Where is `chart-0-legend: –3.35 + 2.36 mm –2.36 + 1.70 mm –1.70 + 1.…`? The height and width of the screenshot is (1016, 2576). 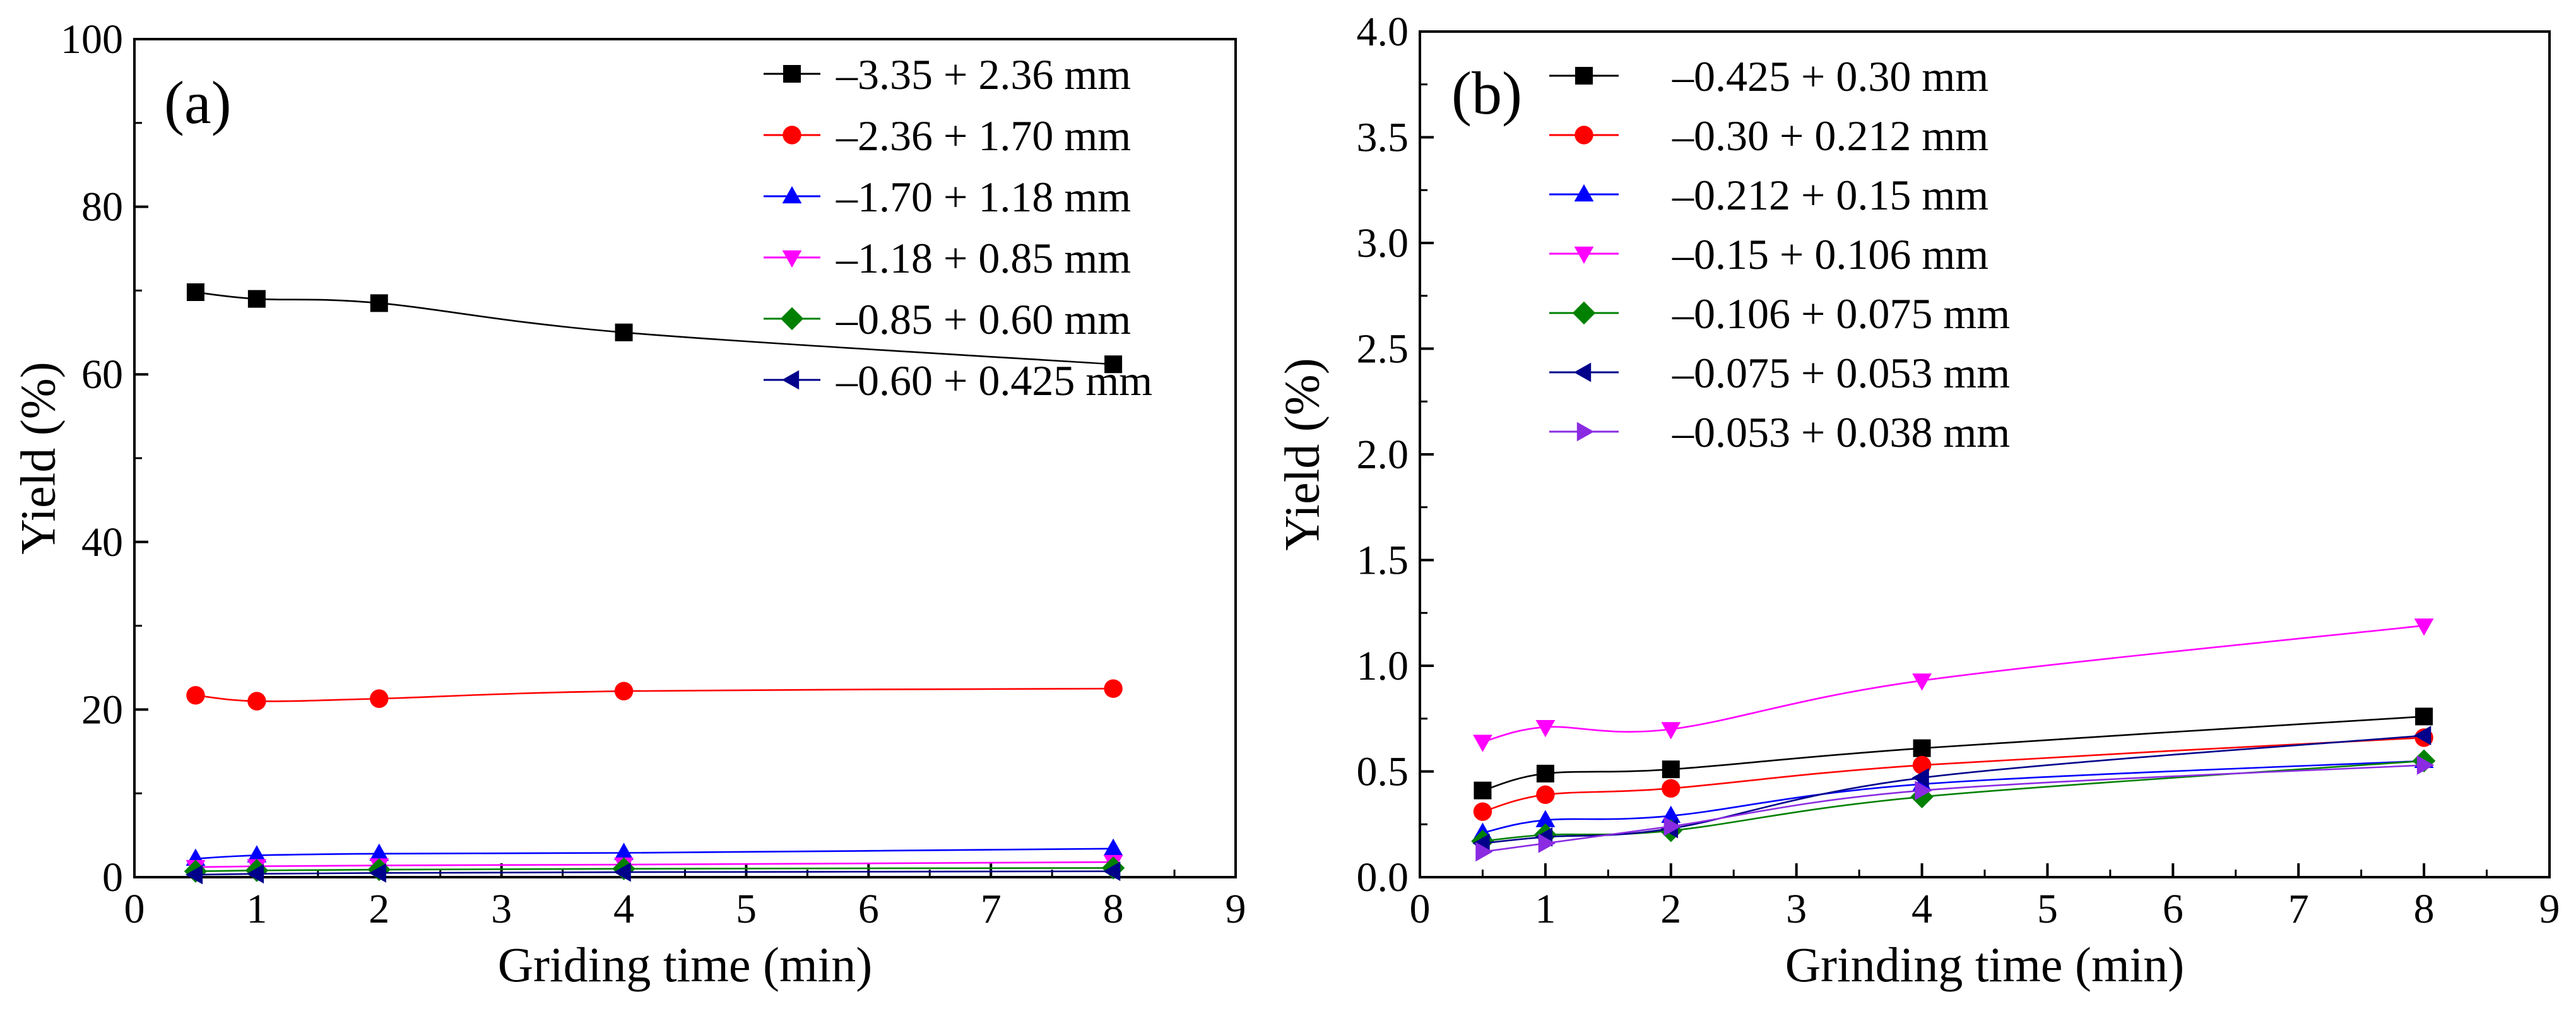 chart-0-legend: –3.35 + 2.36 mm –2.36 + 1.70 mm –1.70 + 1.… is located at coordinates (958, 228).